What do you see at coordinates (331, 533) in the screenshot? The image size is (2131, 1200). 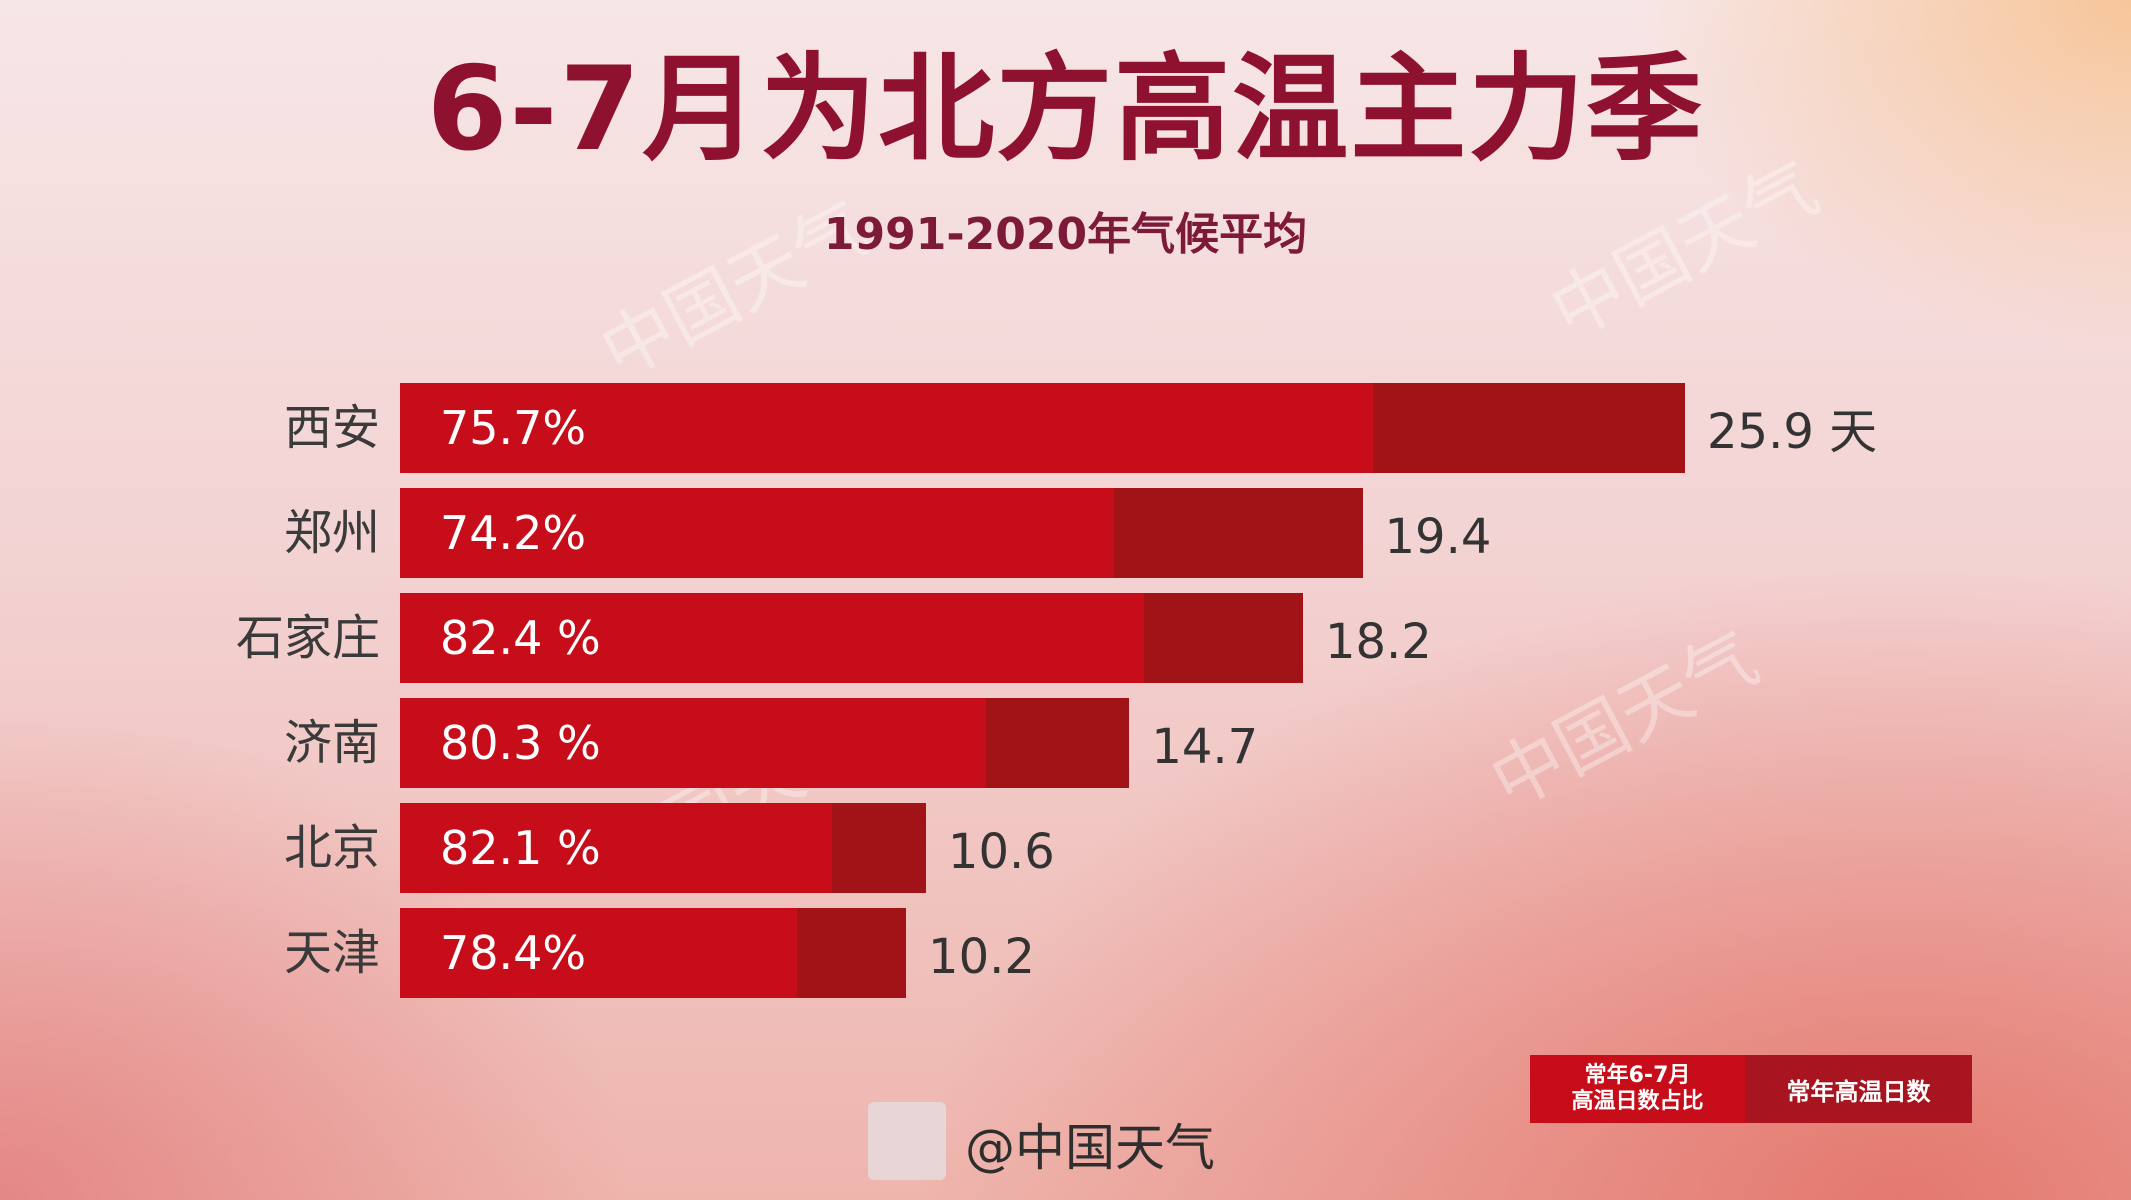 I see `category-label: 郑州` at bounding box center [331, 533].